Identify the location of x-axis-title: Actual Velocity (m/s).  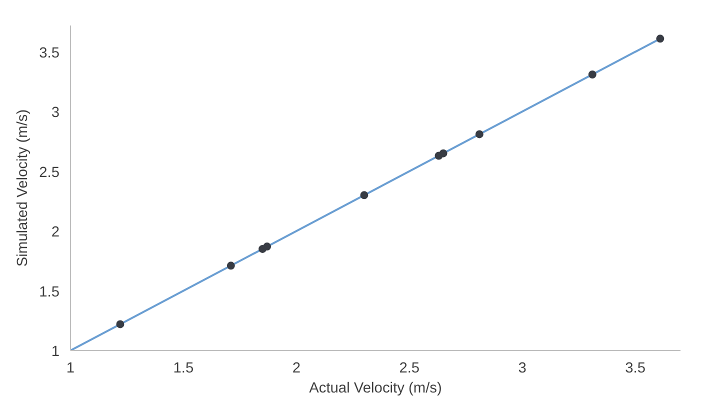
(375, 388).